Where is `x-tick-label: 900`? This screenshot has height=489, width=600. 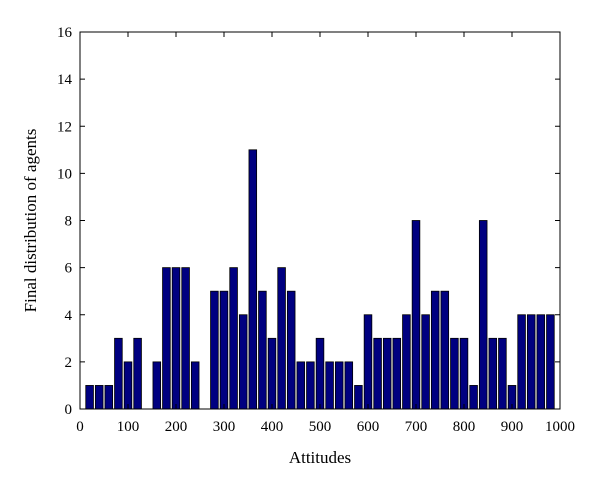 x-tick-label: 900 is located at coordinates (512, 427).